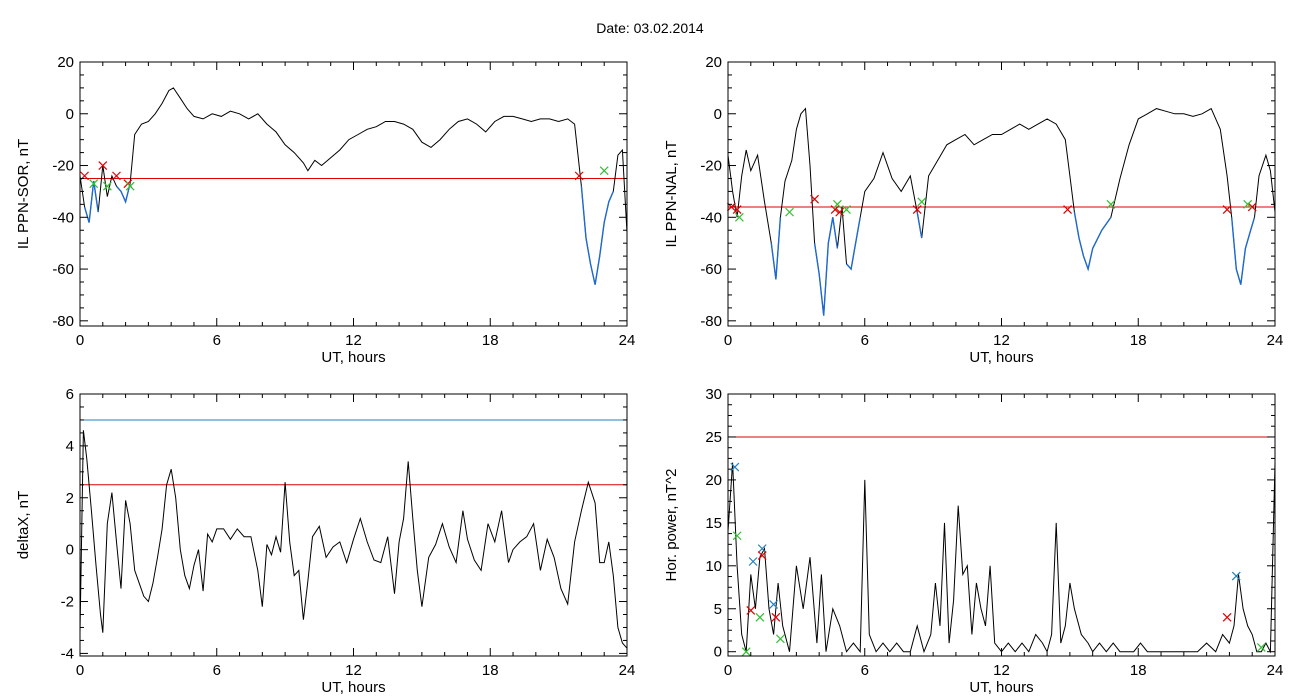 The width and height of the screenshot is (1300, 700). What do you see at coordinates (70, 394) in the screenshot?
I see `y-tick-label-deltax: 6` at bounding box center [70, 394].